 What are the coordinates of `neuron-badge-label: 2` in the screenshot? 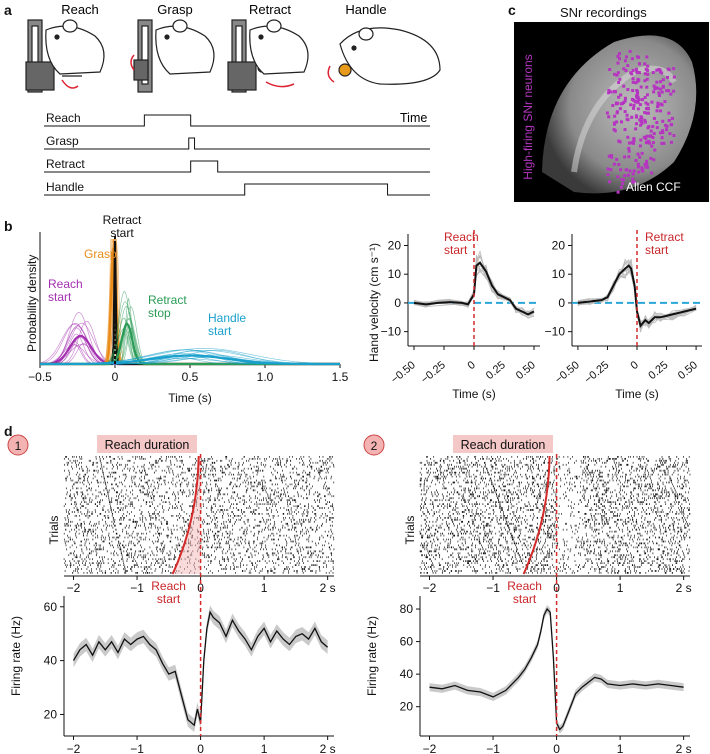 It's located at (374, 446).